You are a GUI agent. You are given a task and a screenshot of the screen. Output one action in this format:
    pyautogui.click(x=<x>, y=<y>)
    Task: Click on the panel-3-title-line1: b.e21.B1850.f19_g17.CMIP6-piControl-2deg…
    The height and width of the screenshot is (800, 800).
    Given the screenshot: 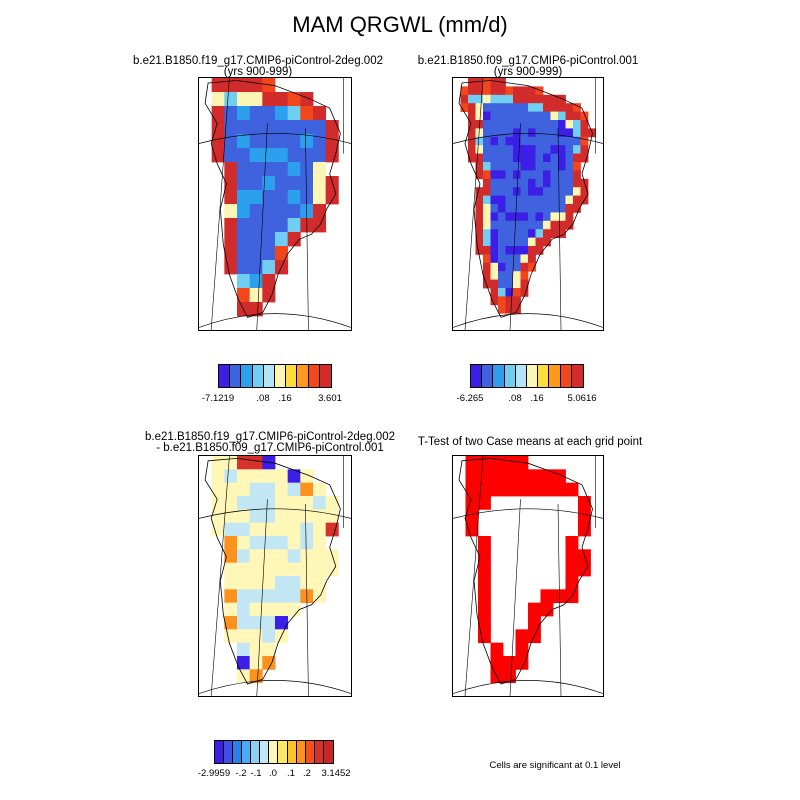 What is the action you would take?
    pyautogui.click(x=270, y=437)
    